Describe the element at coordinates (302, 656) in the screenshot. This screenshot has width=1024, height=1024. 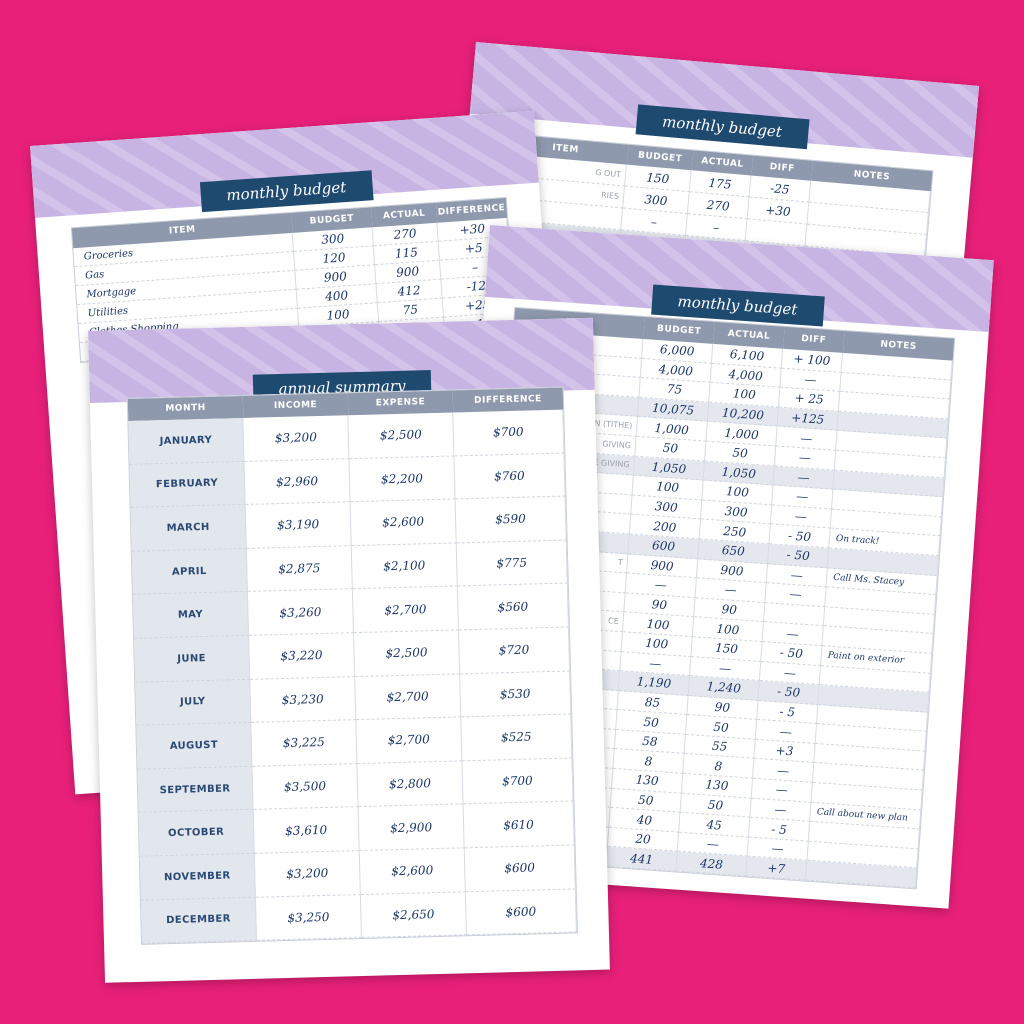
I see `cell: $3,220` at that location.